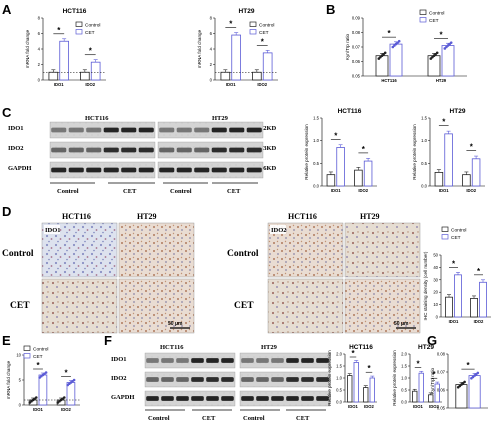 The image size is (500, 441). I want to click on panel-label-c: C, so click(7, 112).